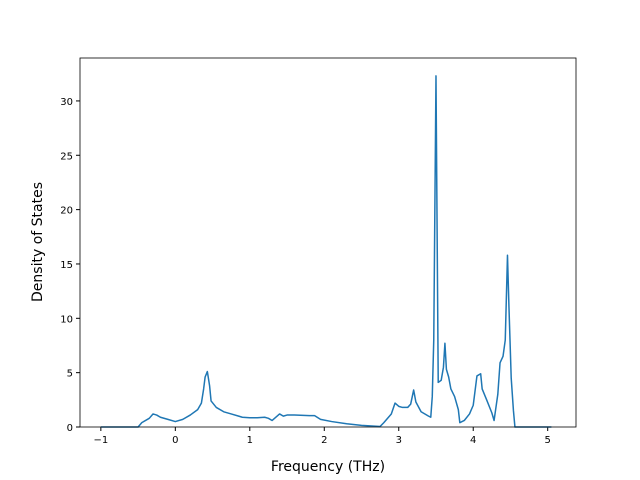 The height and width of the screenshot is (480, 640). I want to click on x-tick-label: 4, so click(473, 440).